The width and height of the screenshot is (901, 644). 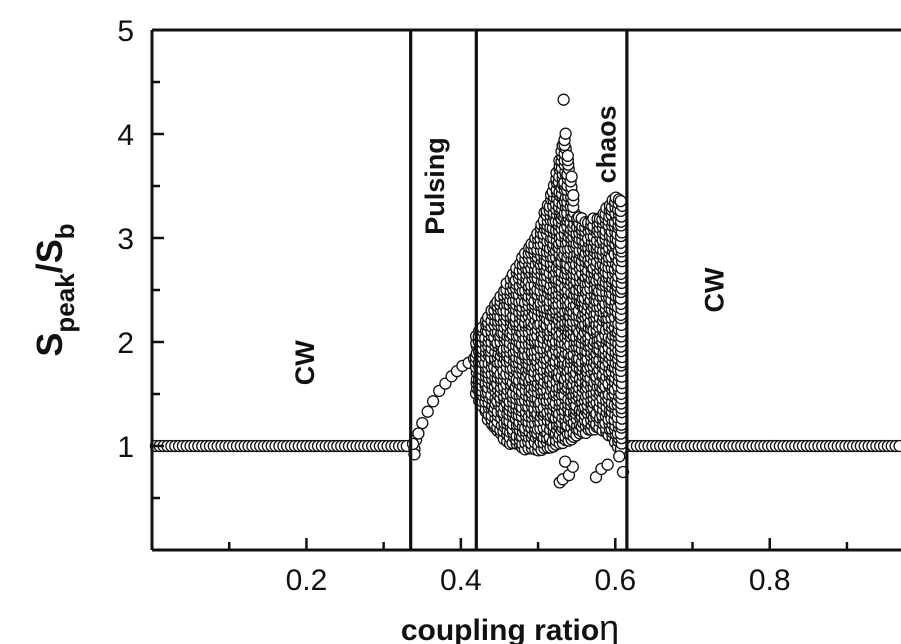 I want to click on y-tick-label: 4, so click(x=125, y=135).